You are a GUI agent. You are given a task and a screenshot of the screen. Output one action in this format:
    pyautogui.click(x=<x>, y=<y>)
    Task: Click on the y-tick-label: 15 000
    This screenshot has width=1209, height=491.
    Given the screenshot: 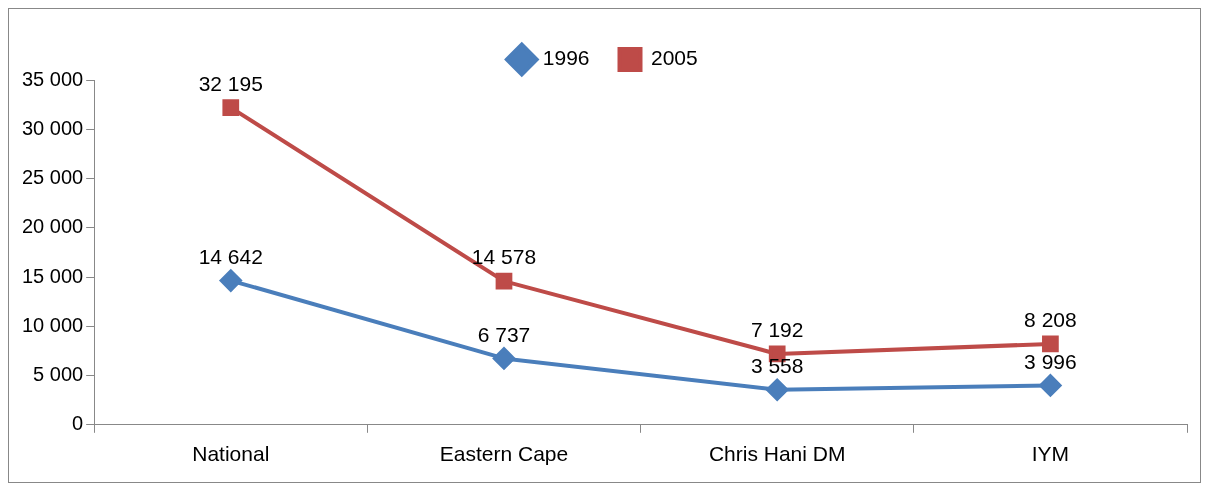 What is the action you would take?
    pyautogui.click(x=53, y=275)
    